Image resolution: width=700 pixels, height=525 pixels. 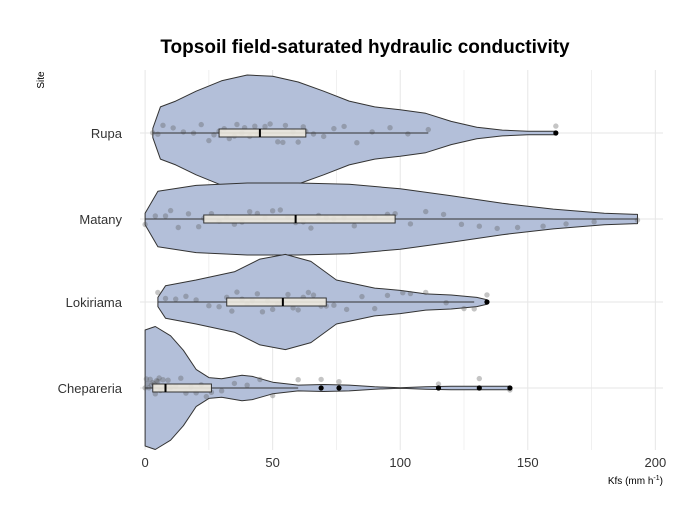 What do you see at coordinates (661, 481) in the screenshot?
I see `x-axis-title-close: )` at bounding box center [661, 481].